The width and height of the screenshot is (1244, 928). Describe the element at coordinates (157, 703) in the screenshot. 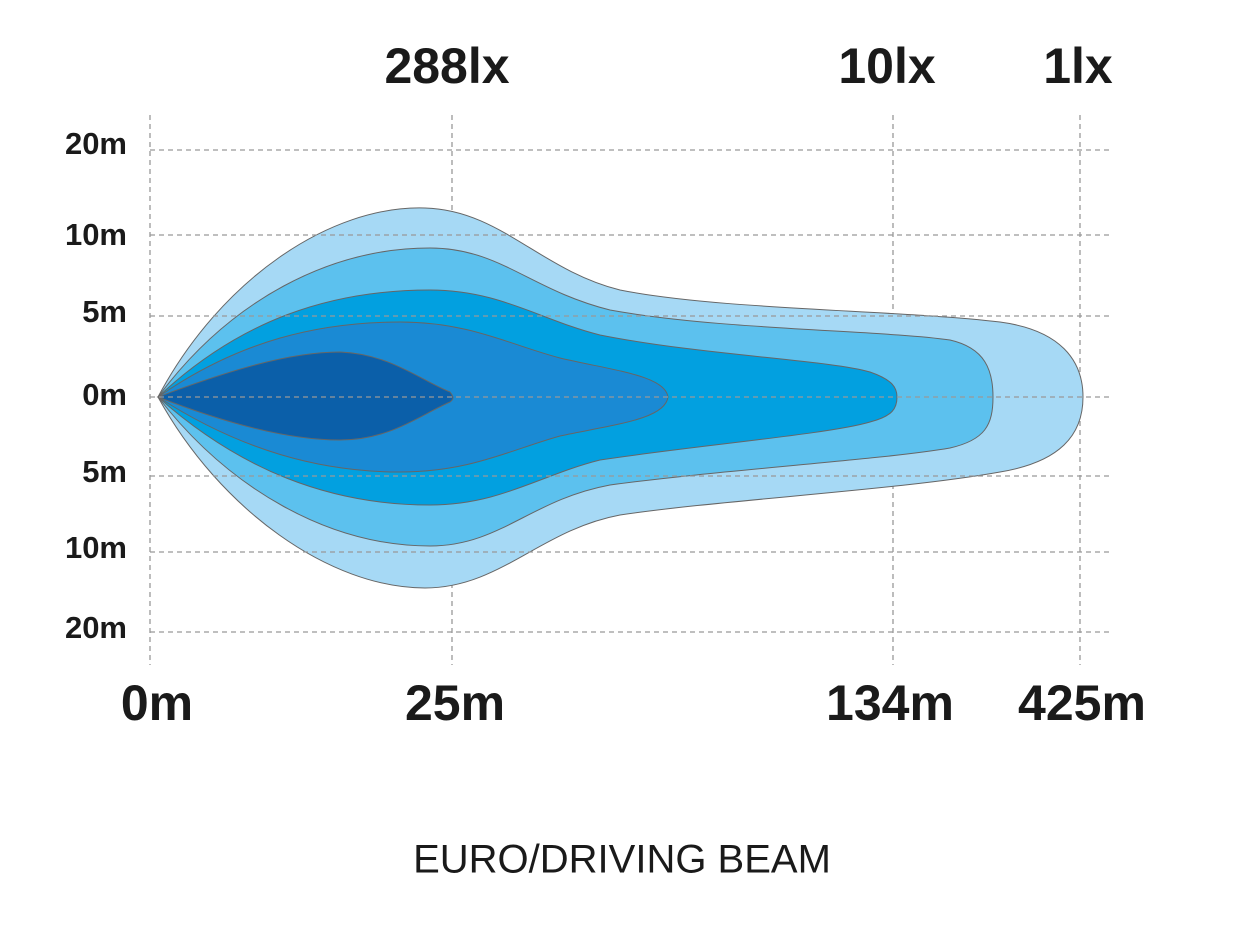

I see `distance-label: 0m` at that location.